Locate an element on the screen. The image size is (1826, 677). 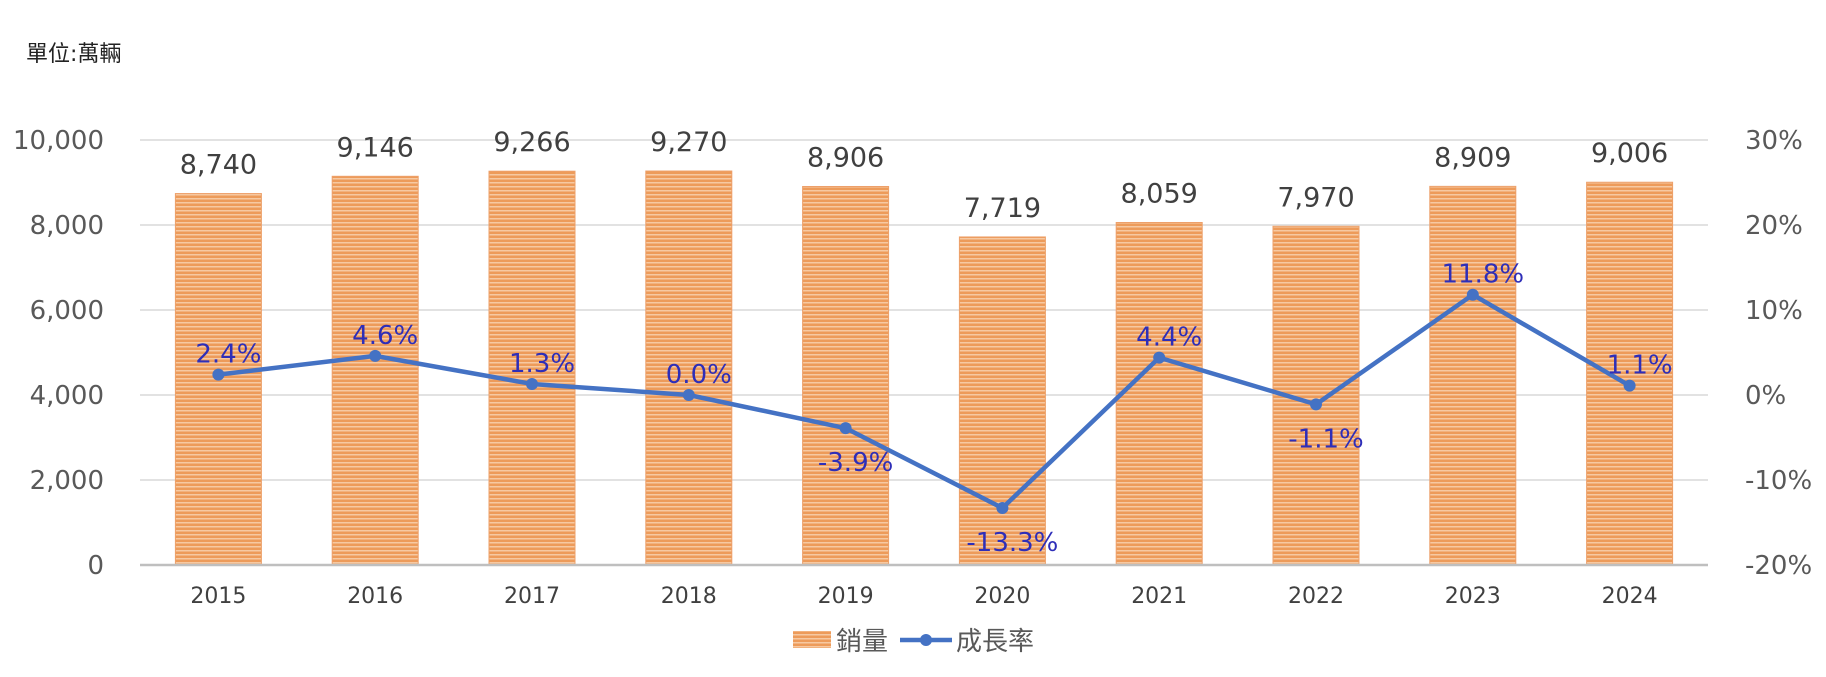
legend-bar-swatch is located at coordinates (812, 639).